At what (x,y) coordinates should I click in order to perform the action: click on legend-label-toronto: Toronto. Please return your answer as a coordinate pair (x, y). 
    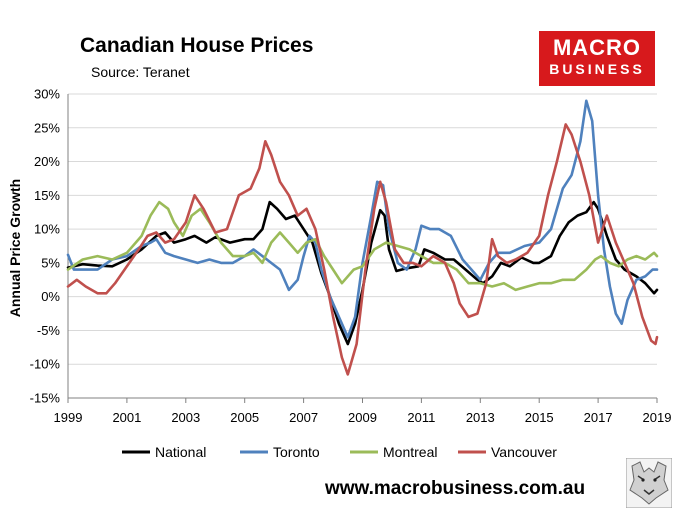
    Looking at the image, I should click on (296, 452).